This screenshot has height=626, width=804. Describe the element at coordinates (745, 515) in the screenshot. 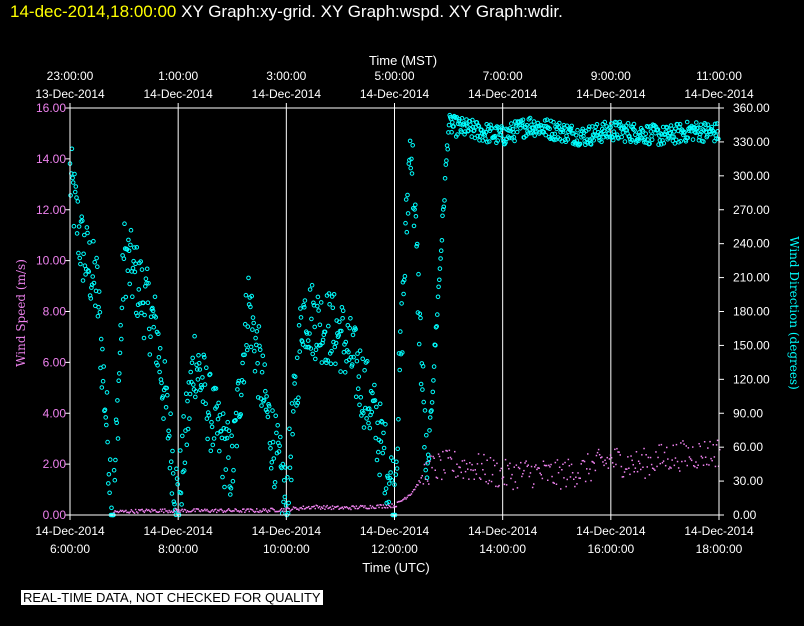

I see `right-tick-label: 0.00` at that location.